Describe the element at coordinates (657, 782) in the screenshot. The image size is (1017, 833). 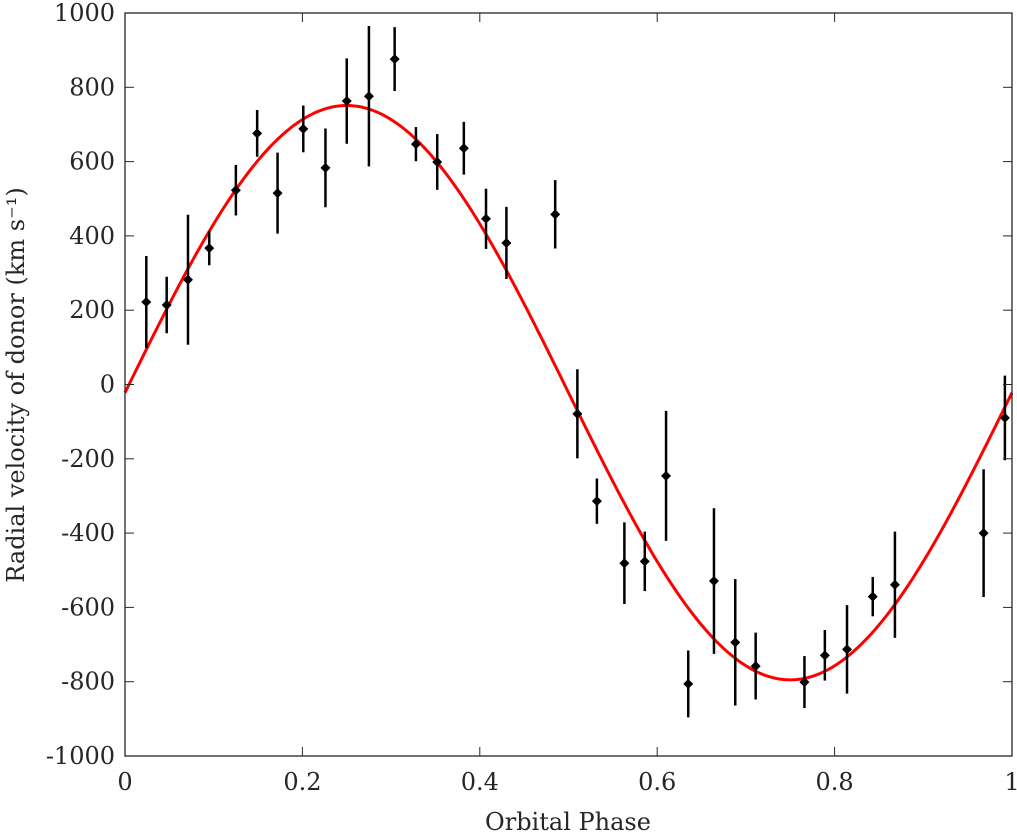
I see `x-tick-label: 0.6` at that location.